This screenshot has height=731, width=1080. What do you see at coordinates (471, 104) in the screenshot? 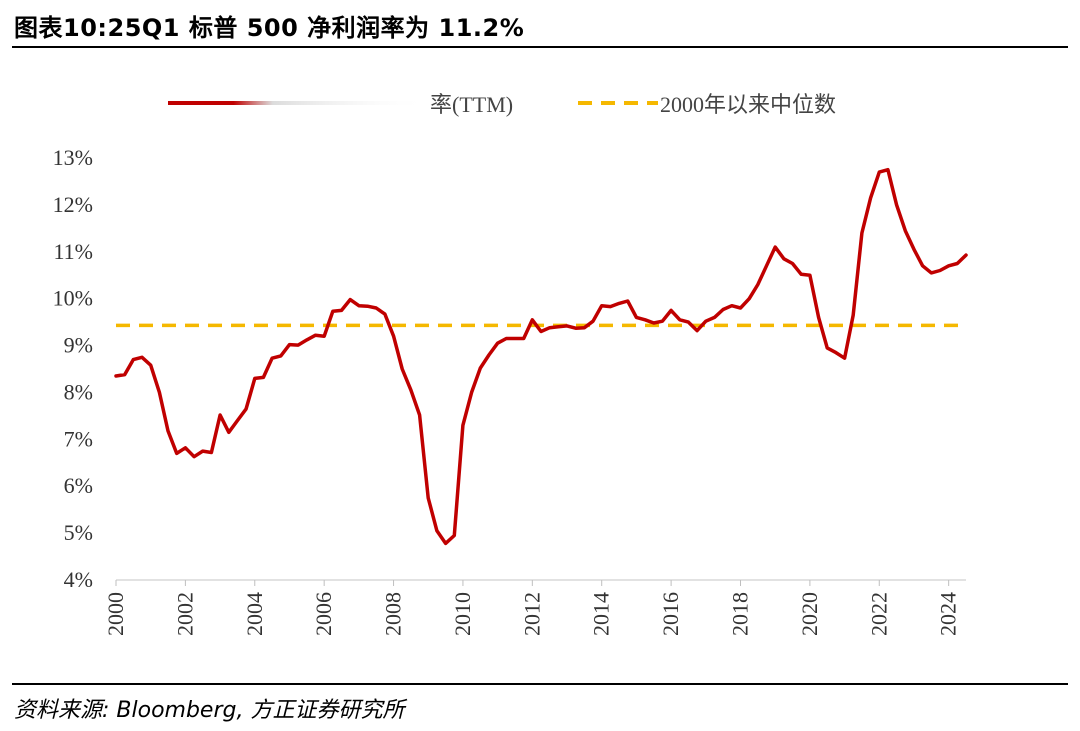
I see `legend-label-margin: 率(TTM)` at bounding box center [471, 104].